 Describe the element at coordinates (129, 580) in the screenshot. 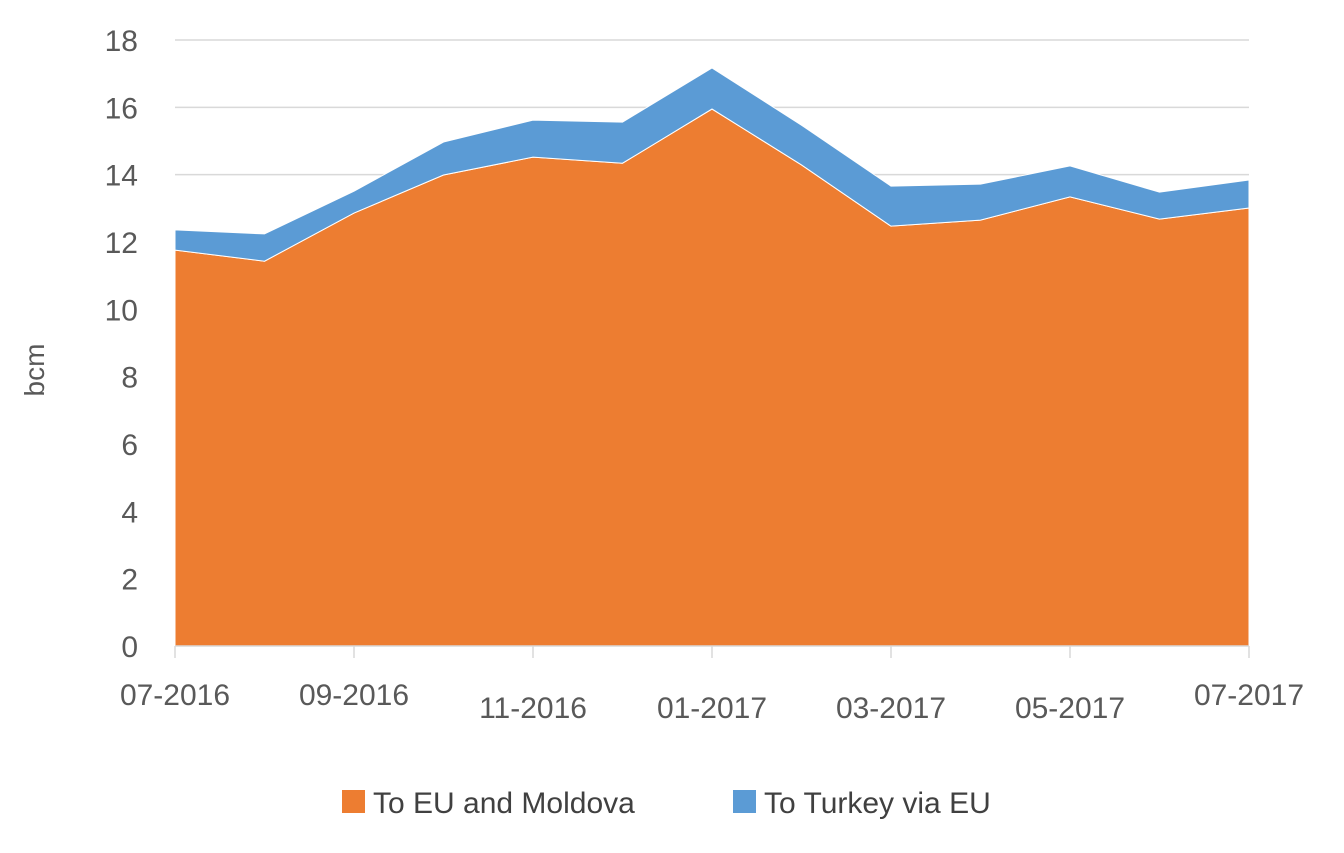

I see `y-tick-label: 2` at that location.